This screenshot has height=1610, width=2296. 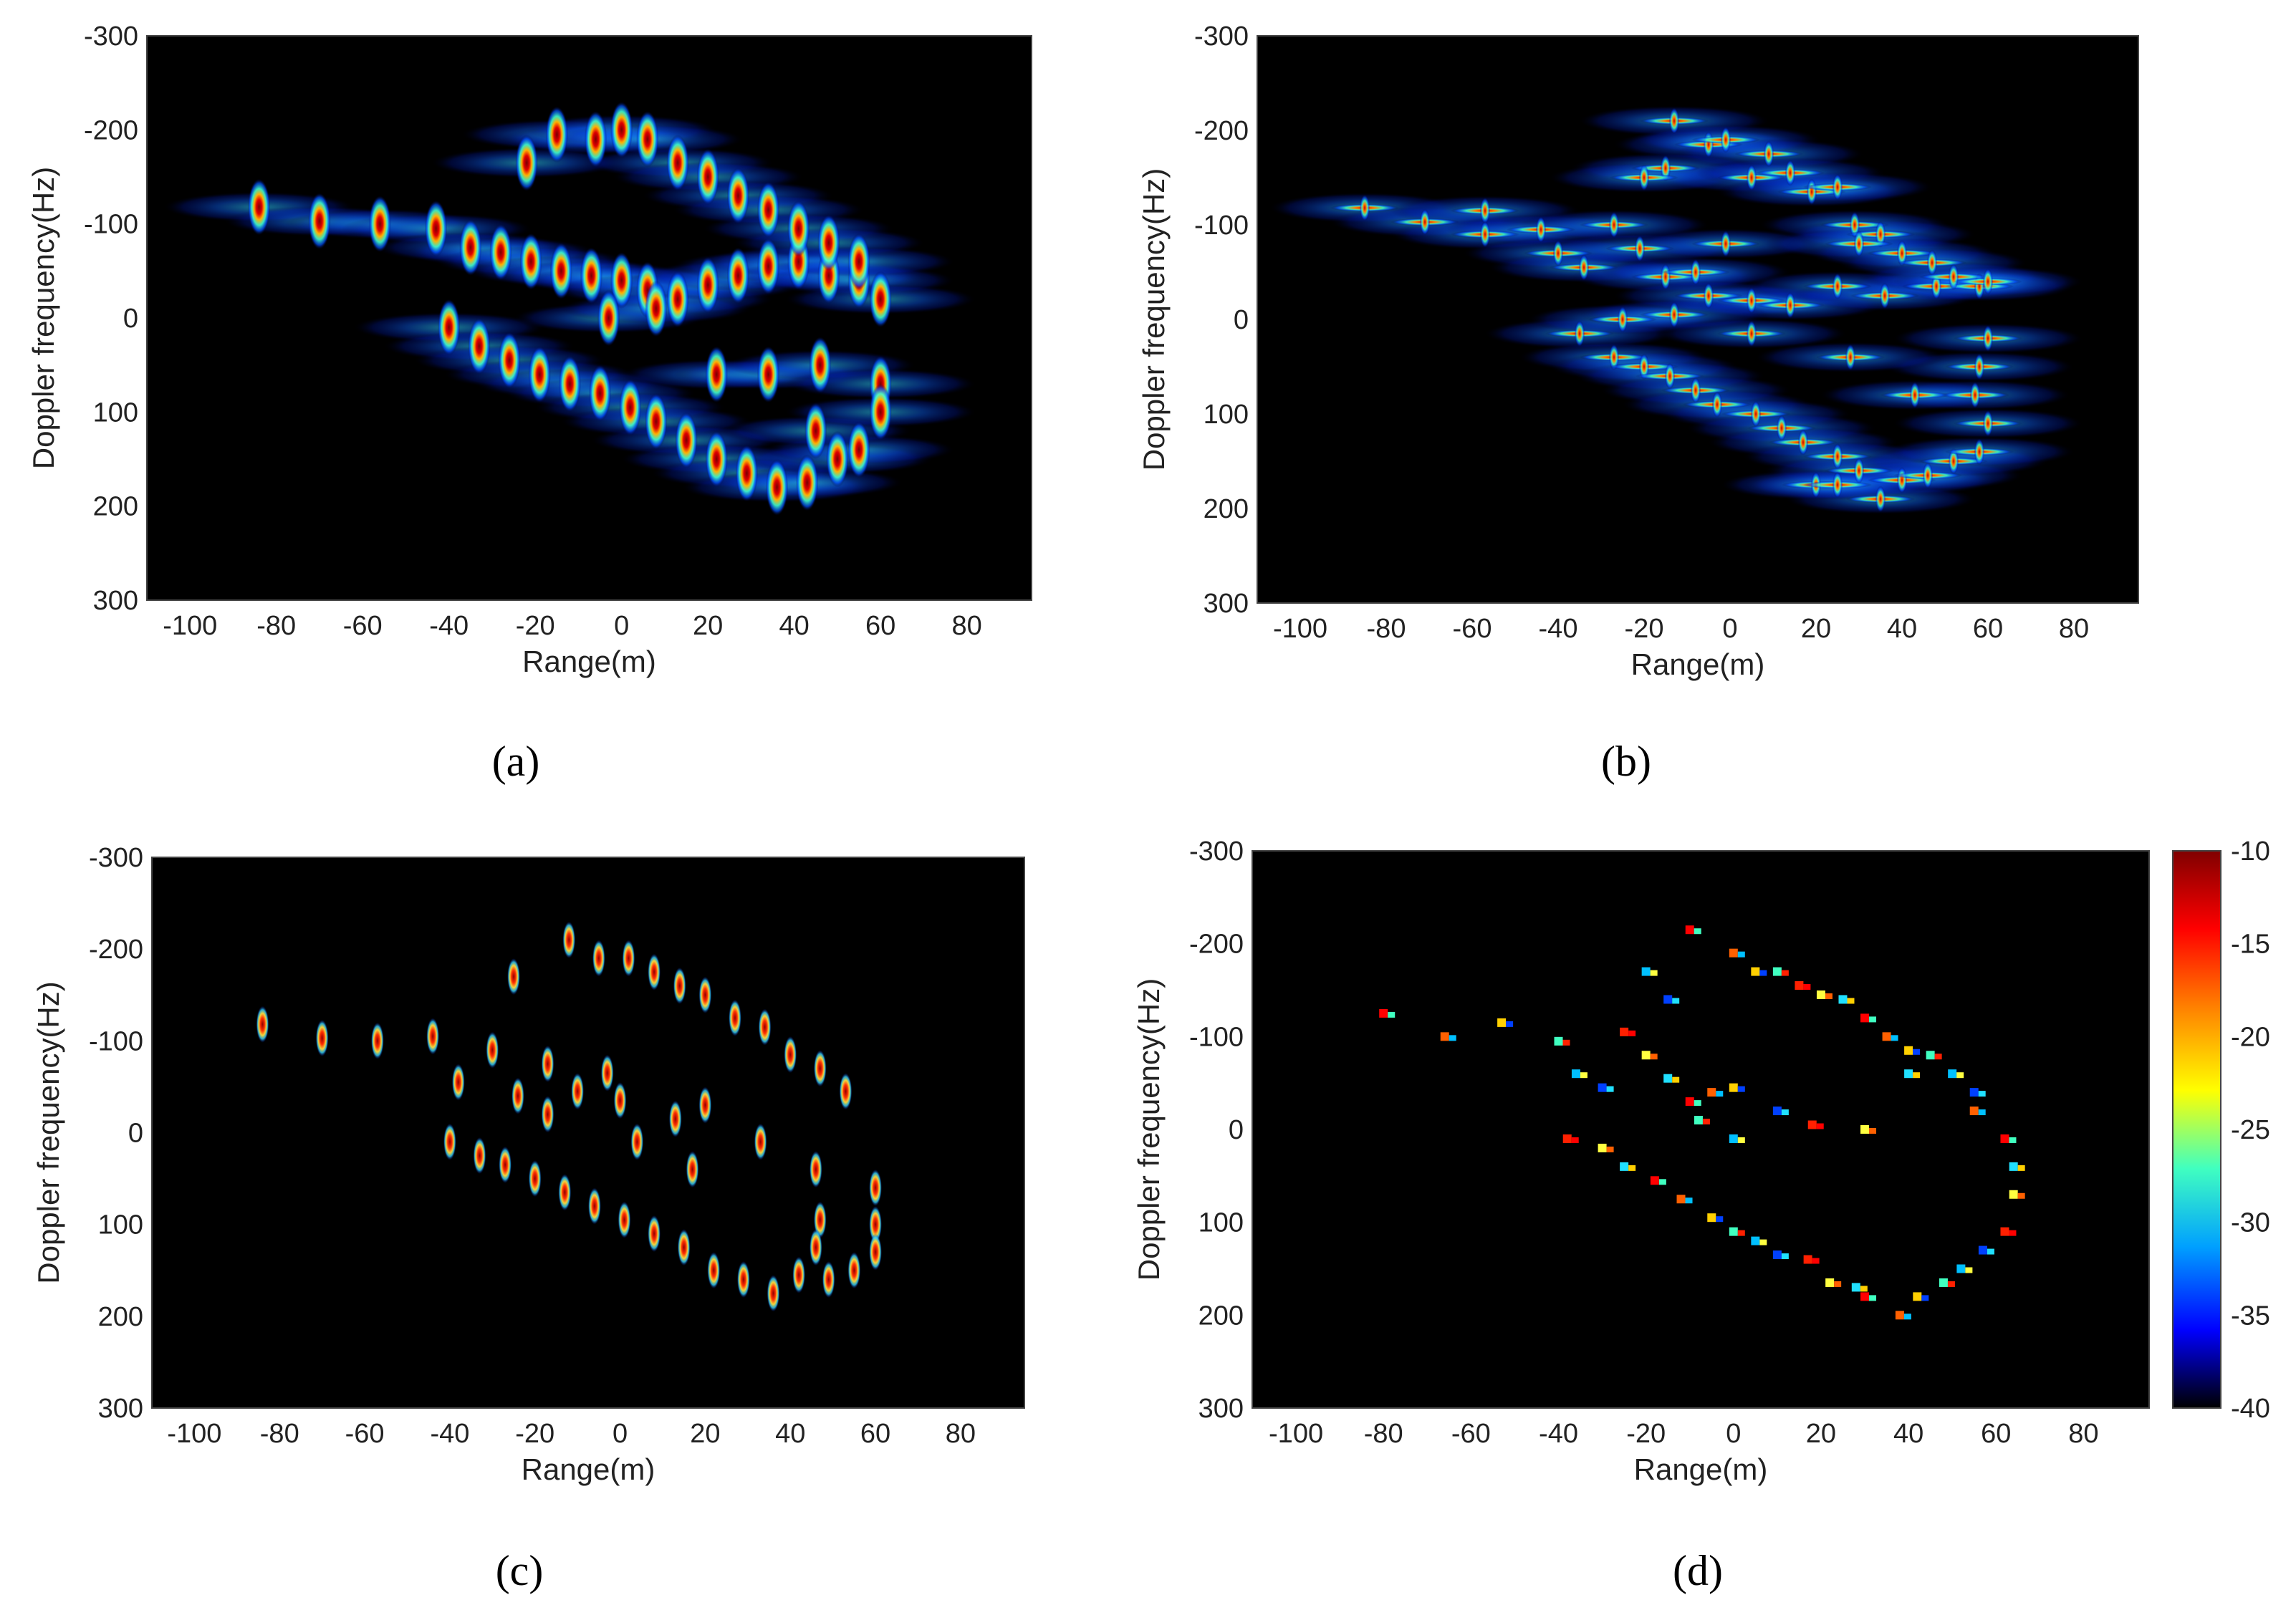 I want to click on x-tick-label: 40, so click(x=795, y=626).